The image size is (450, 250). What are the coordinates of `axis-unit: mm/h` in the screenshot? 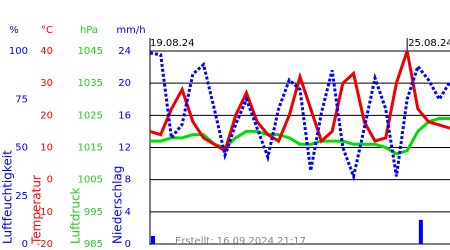 It's located at (130, 30).